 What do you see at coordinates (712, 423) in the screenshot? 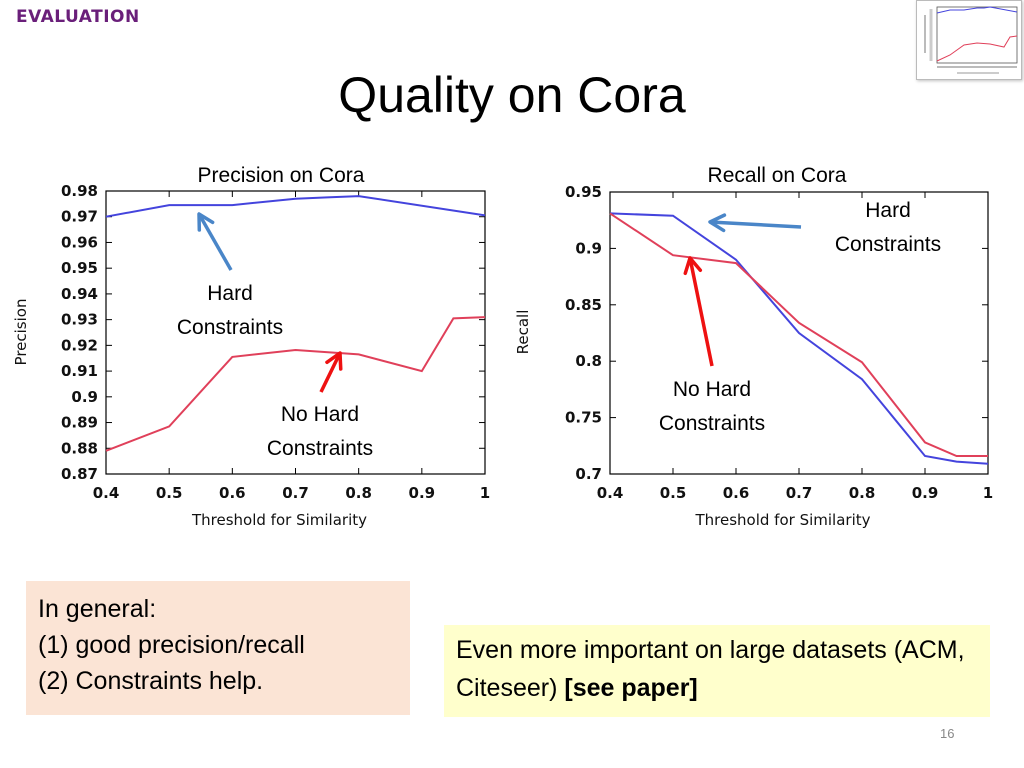
I see `right-nohard-line2: Constraints` at bounding box center [712, 423].